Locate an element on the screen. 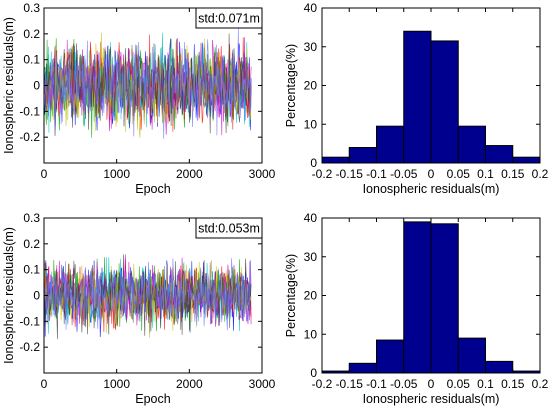  std-annotation: std:0.053m is located at coordinates (229, 229).